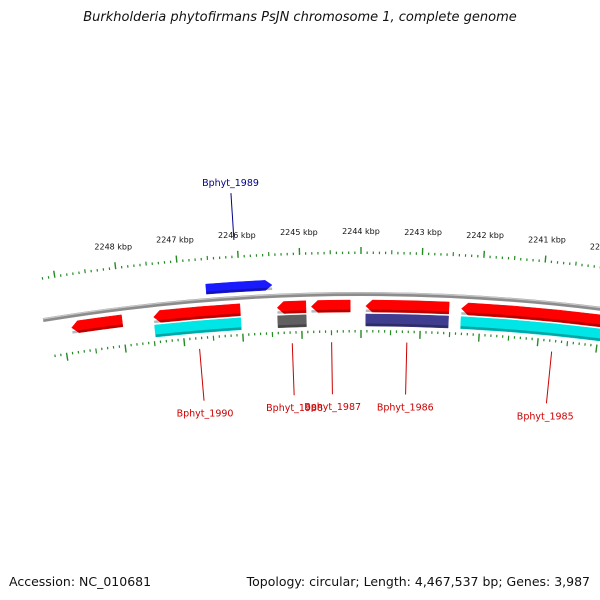 The image size is (600, 600). What do you see at coordinates (332, 407) in the screenshot?
I see `gene-label: Bphyt_1987` at bounding box center [332, 407].